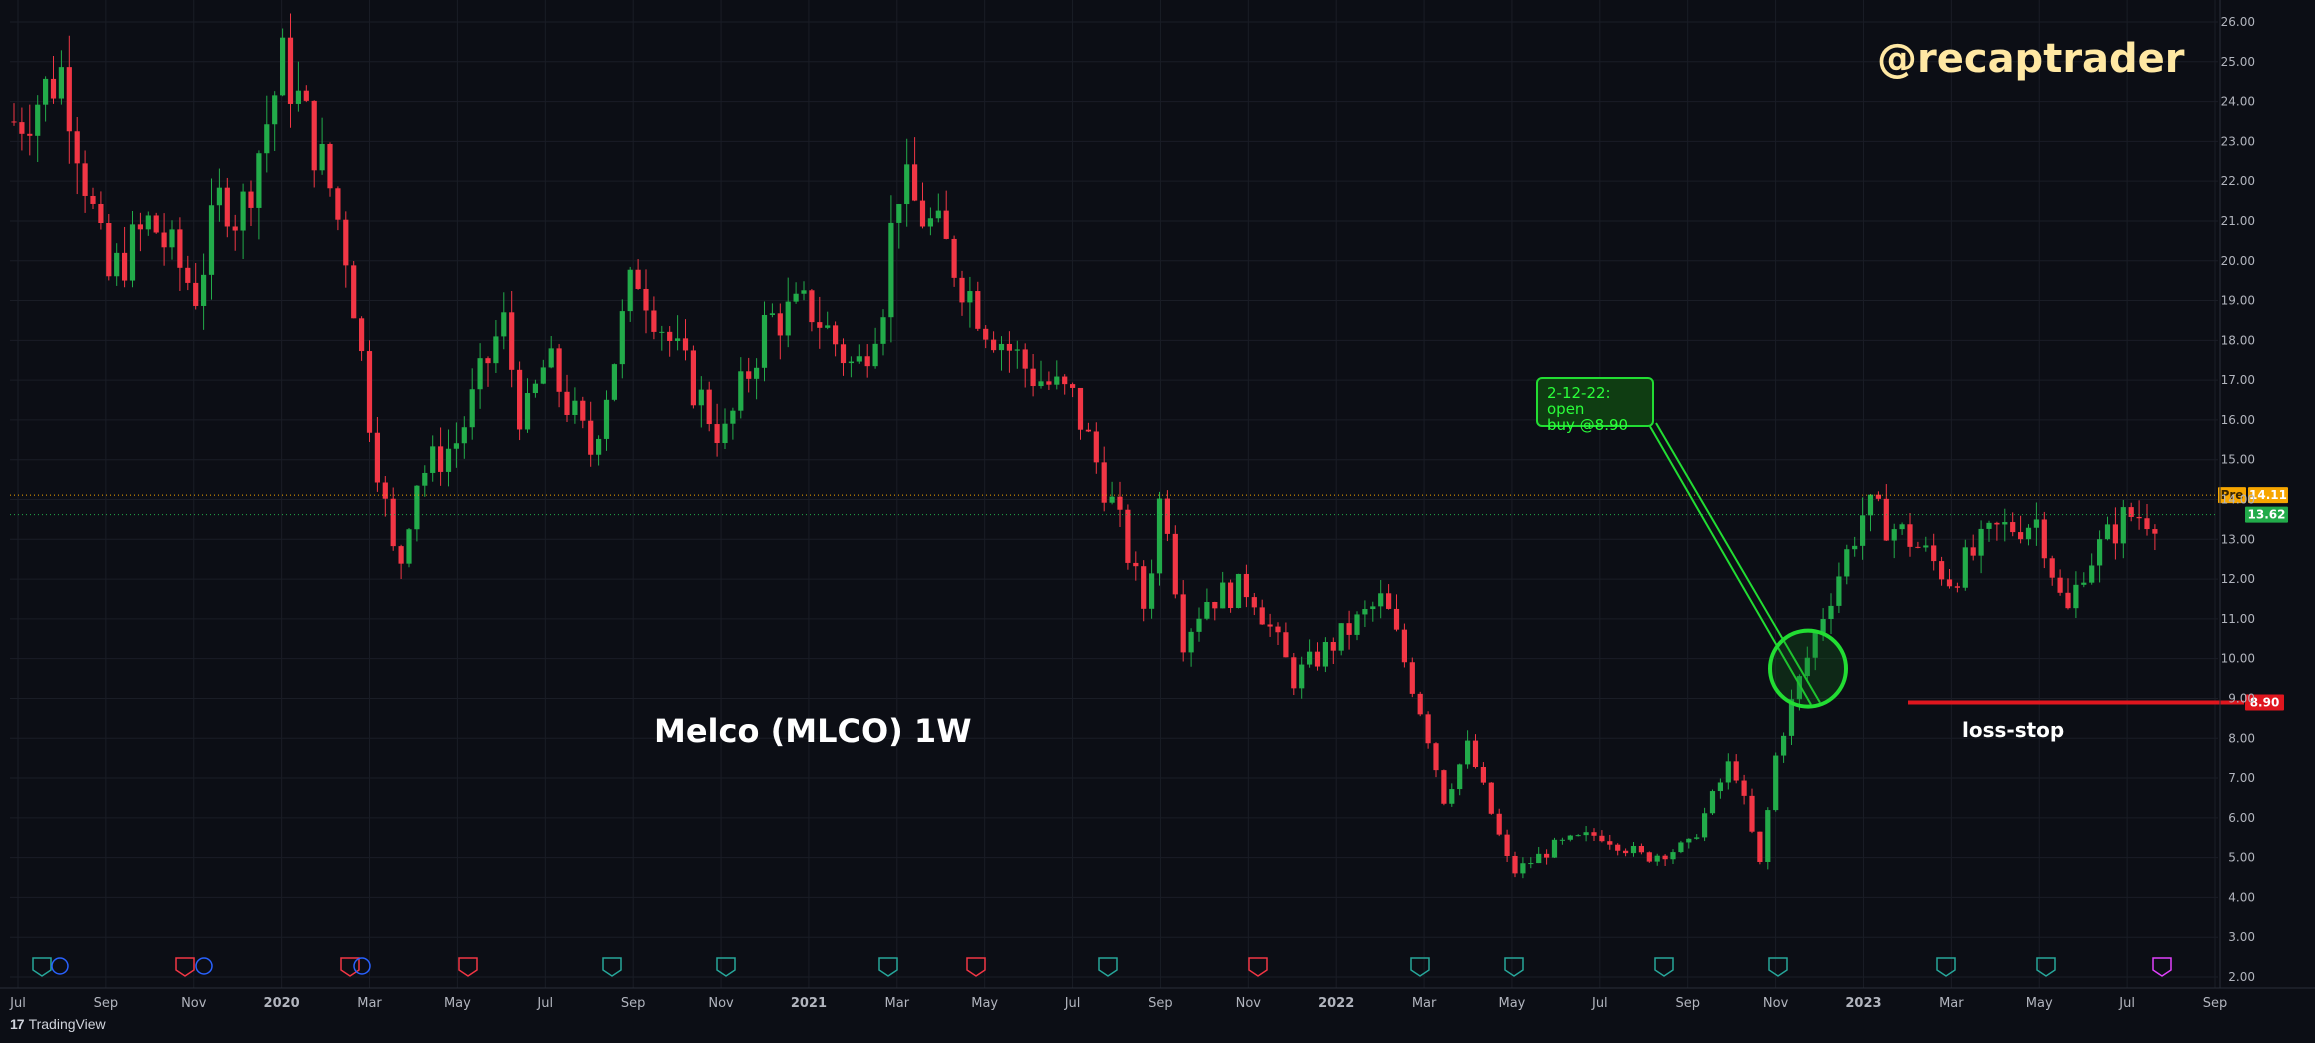 The width and height of the screenshot is (2315, 1043). I want to click on chart-title: Melco (MLCO) 1W, so click(813, 731).